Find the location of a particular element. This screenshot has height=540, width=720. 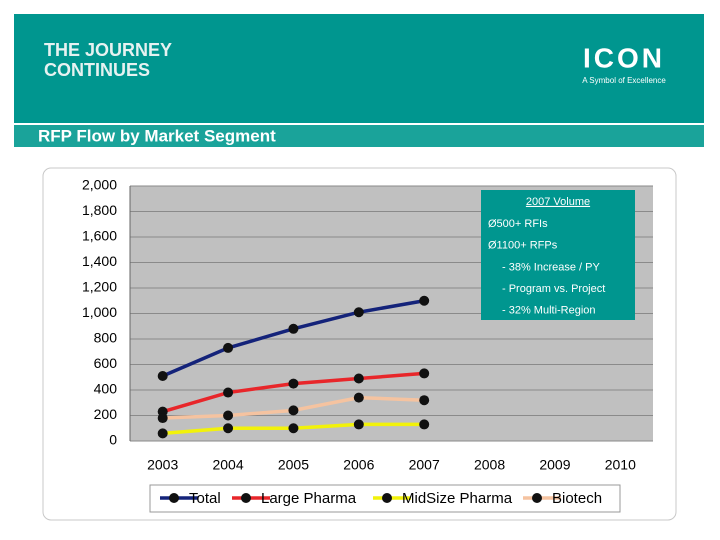

y-tick-label: 800 is located at coordinates (106, 338).